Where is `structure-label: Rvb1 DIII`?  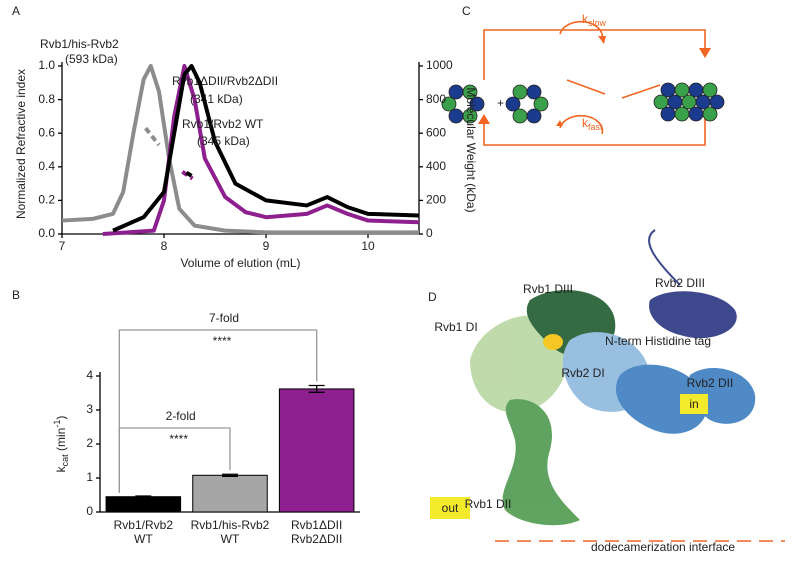 structure-label: Rvb1 DIII is located at coordinates (548, 289).